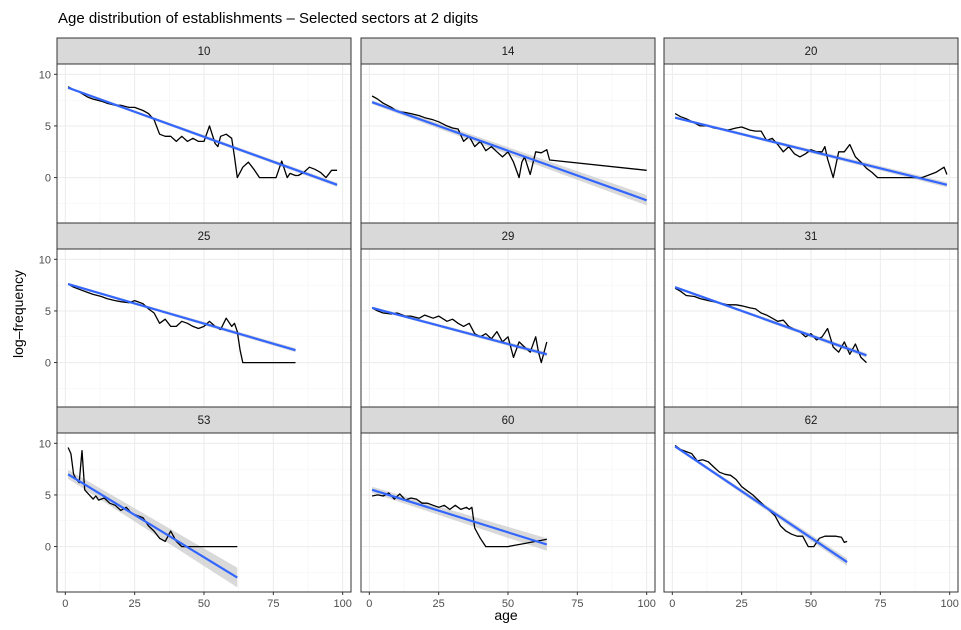 Image resolution: width=961 pixels, height=630 pixels. I want to click on facet-strip-label: 29, so click(508, 237).